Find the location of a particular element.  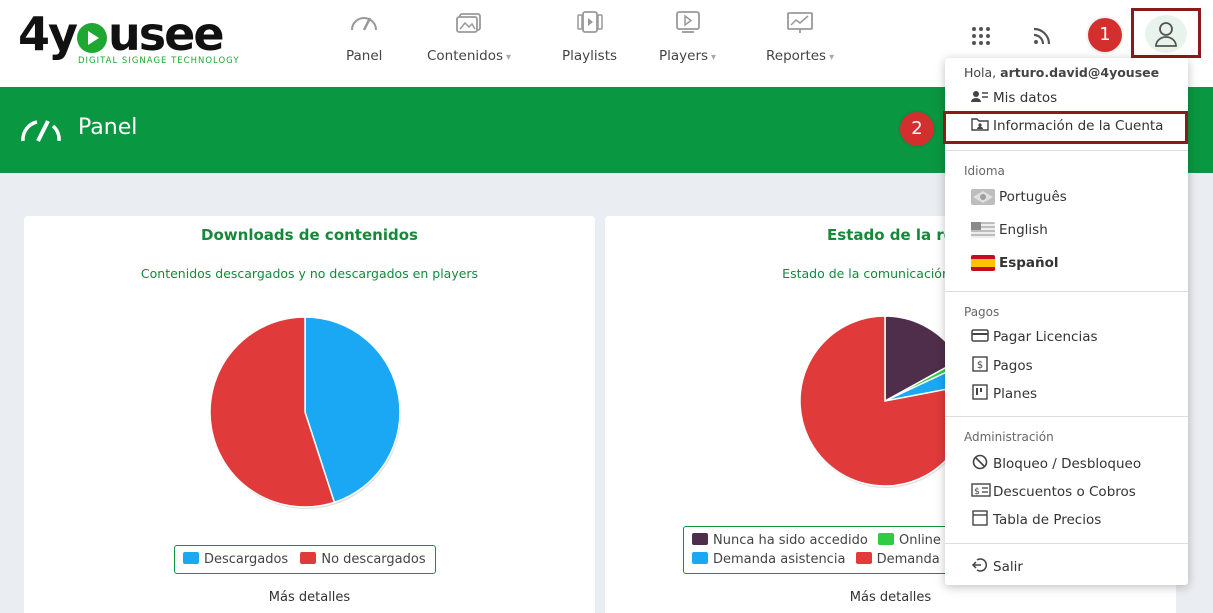

avatar is located at coordinates (1166, 34).